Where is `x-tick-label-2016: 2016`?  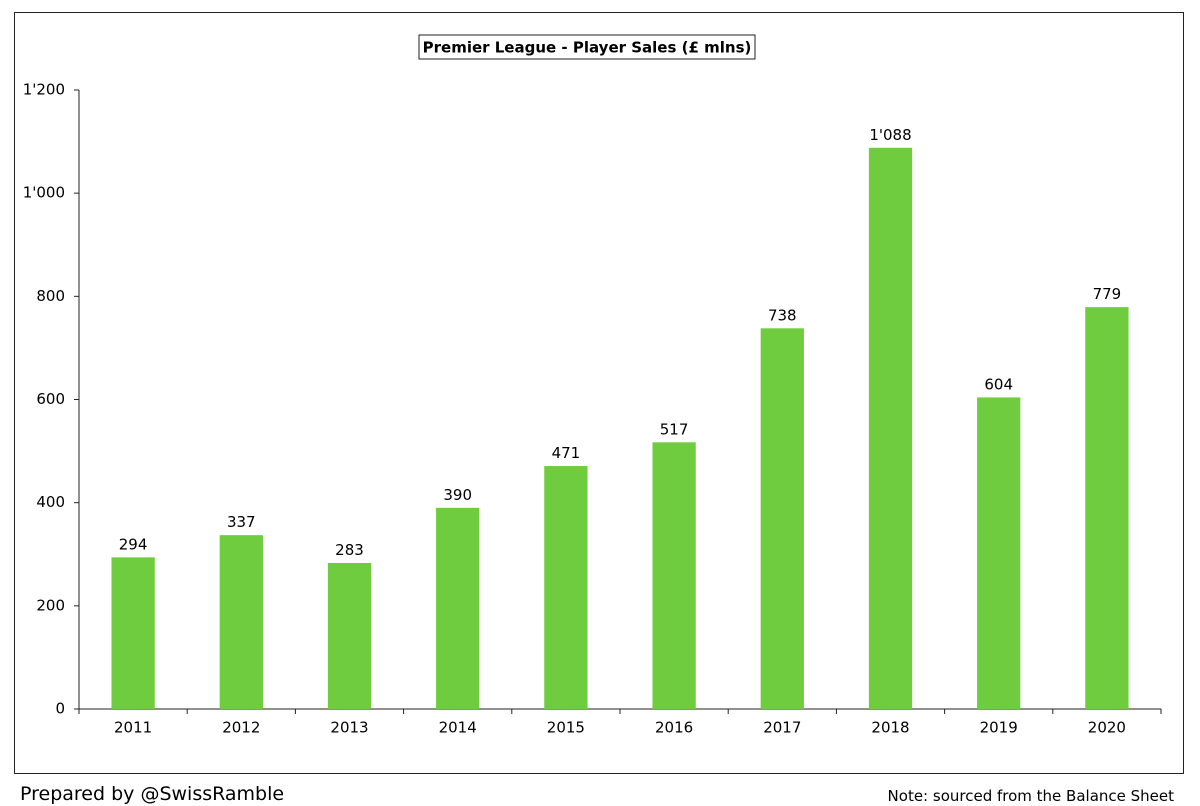
x-tick-label-2016: 2016 is located at coordinates (674, 728).